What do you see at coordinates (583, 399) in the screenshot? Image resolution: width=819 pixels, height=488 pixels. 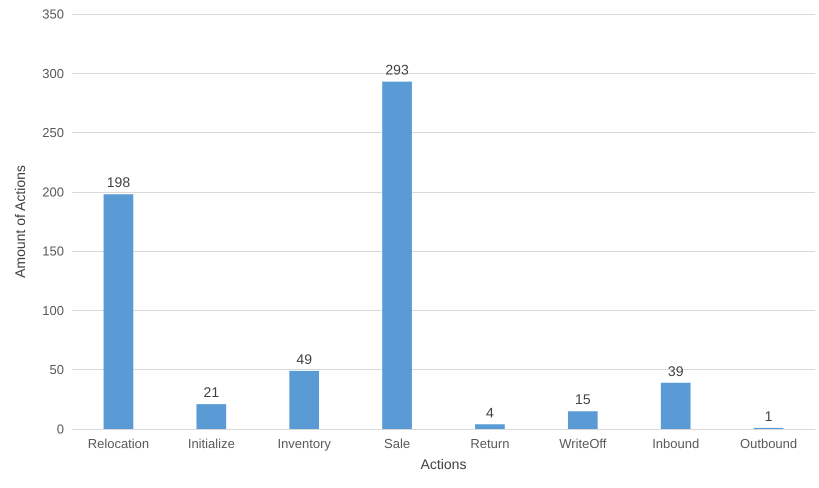 I see `data-label: 15` at bounding box center [583, 399].